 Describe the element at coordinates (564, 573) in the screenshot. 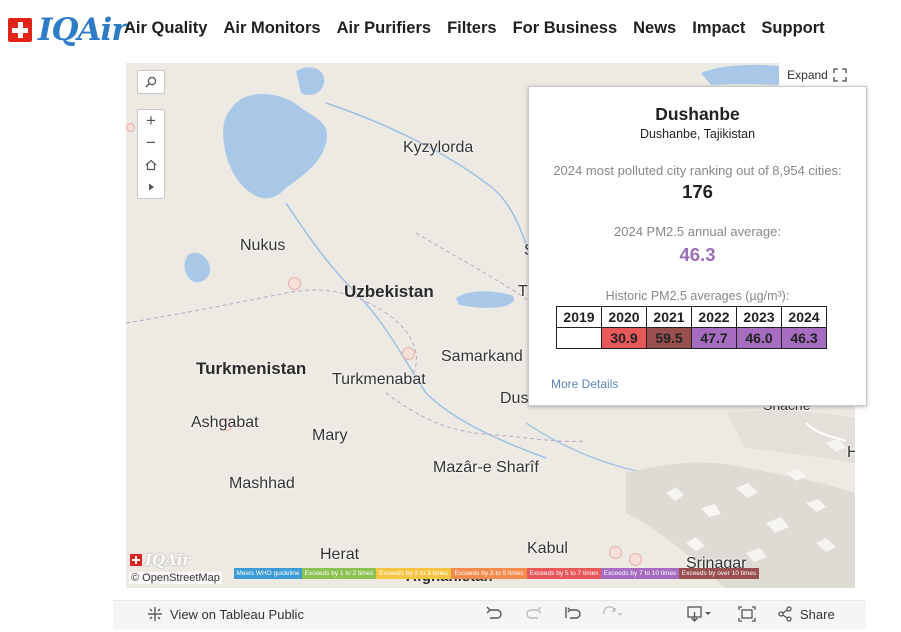

I see `legend-item: Exceeds by 5 to 7 times` at that location.